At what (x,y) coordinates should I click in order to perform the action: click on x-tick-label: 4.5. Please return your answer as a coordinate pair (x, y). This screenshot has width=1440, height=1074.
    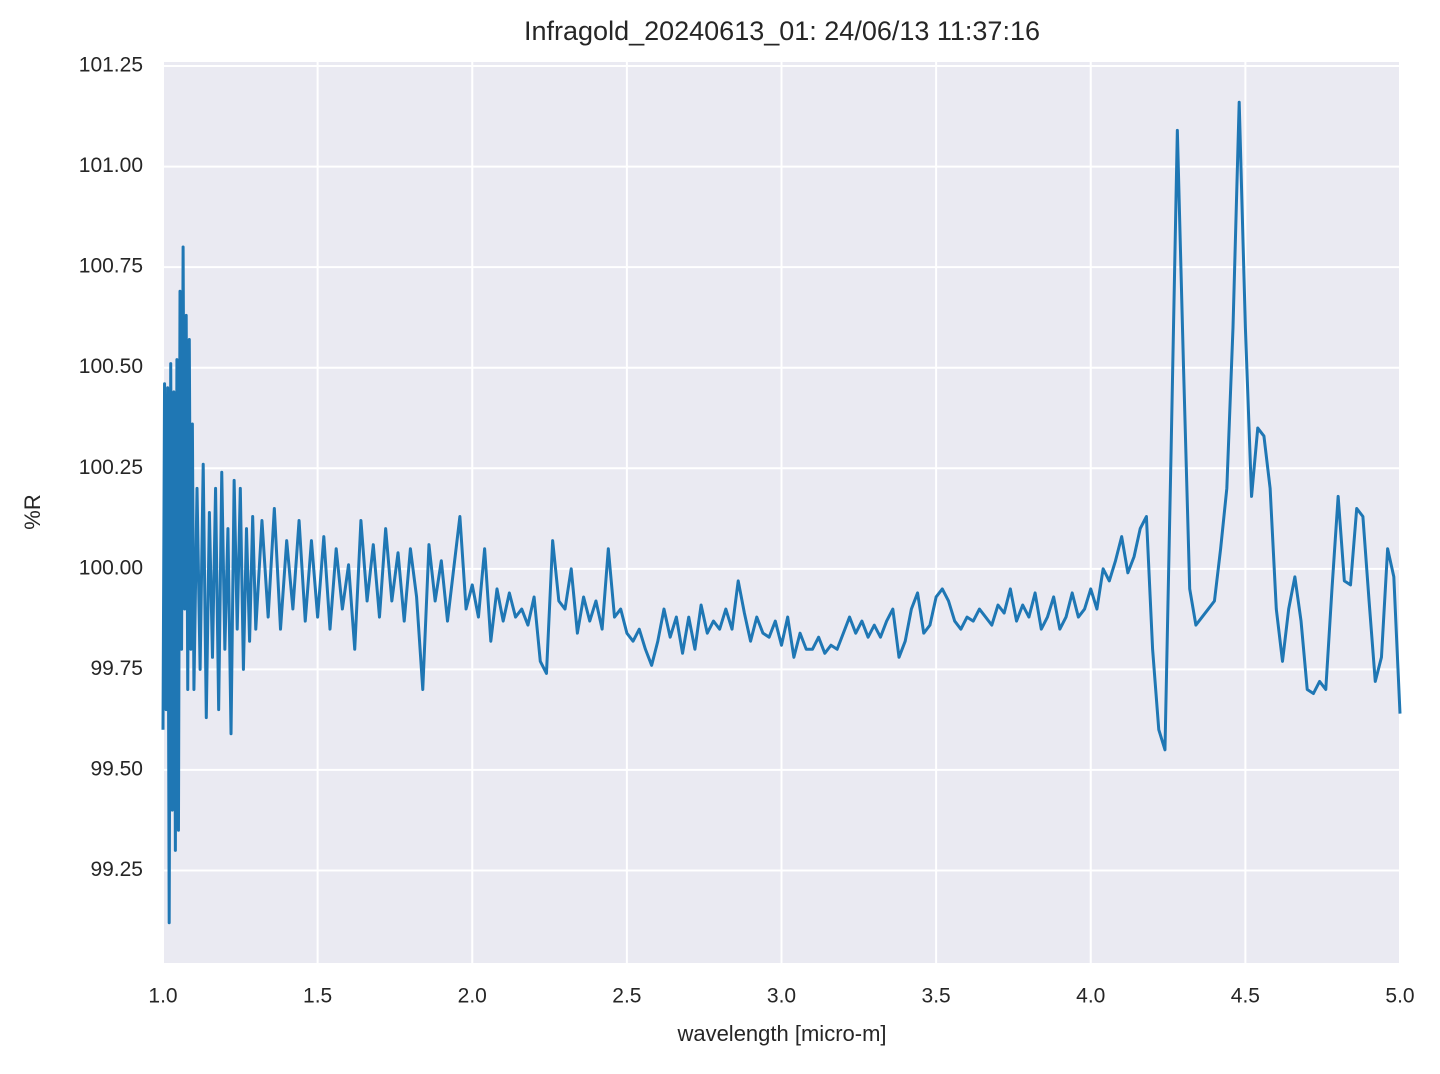
    Looking at the image, I should click on (1245, 996).